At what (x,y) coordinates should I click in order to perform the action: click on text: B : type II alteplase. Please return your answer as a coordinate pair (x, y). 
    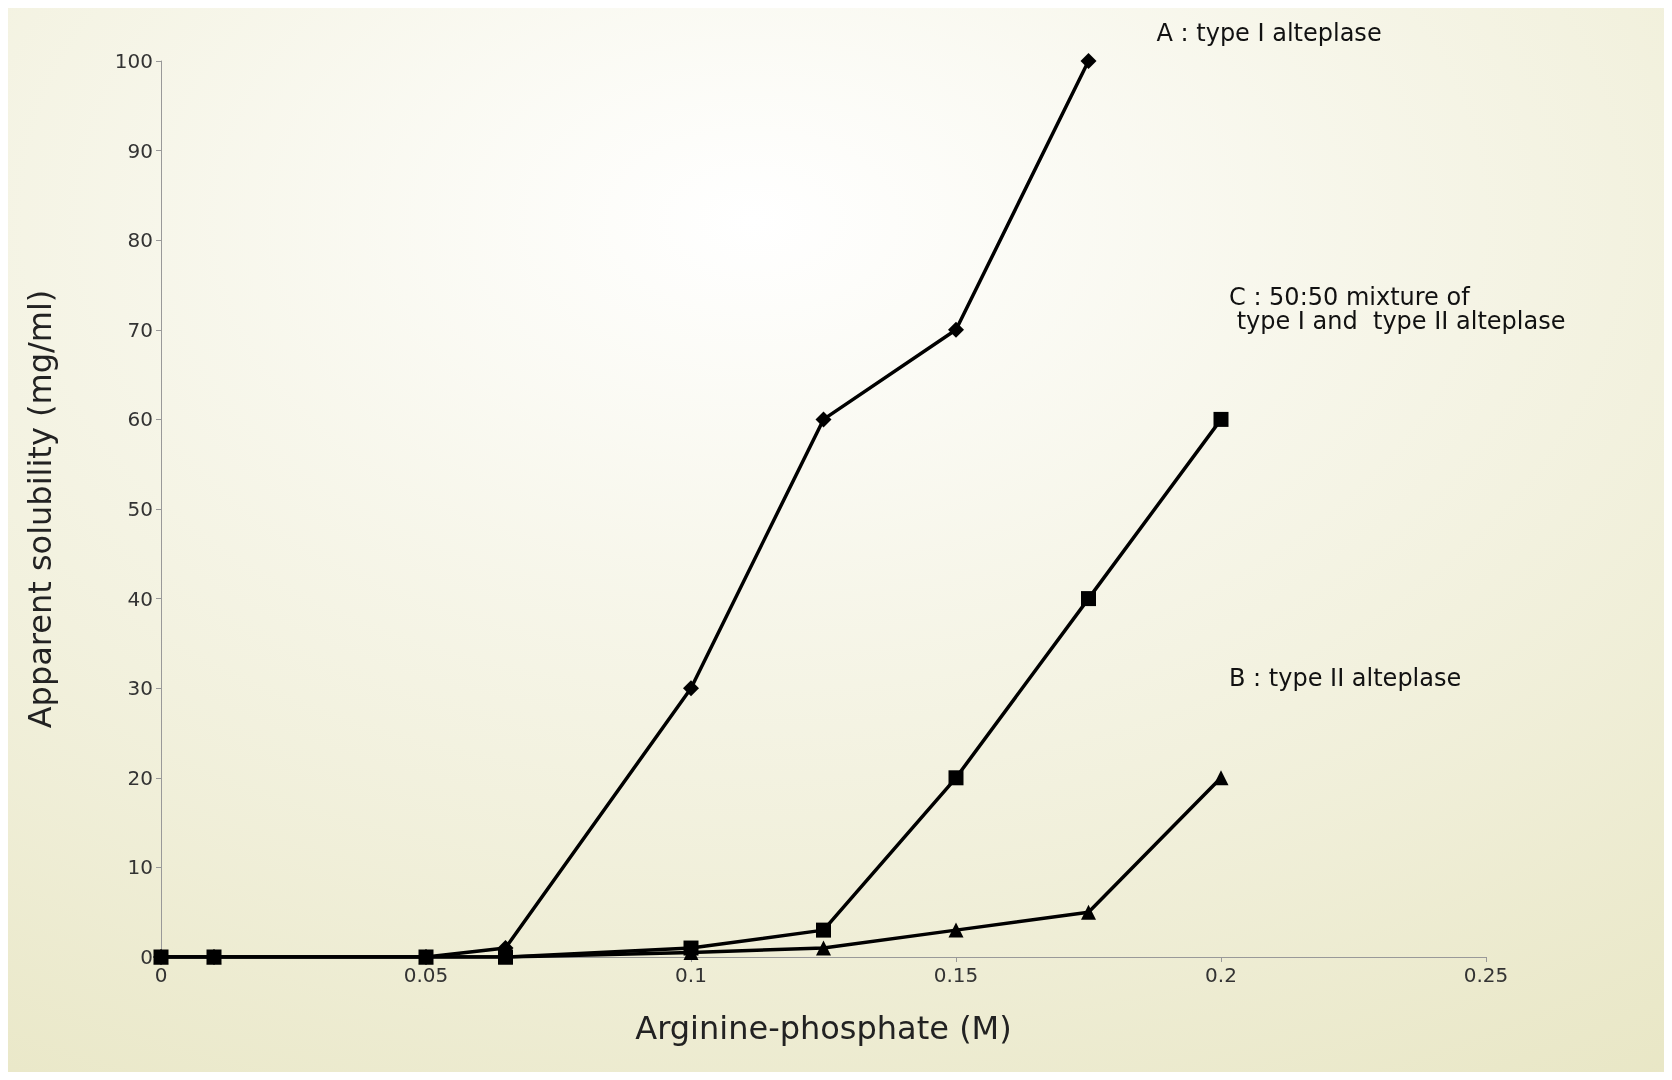
    Looking at the image, I should click on (1345, 677).